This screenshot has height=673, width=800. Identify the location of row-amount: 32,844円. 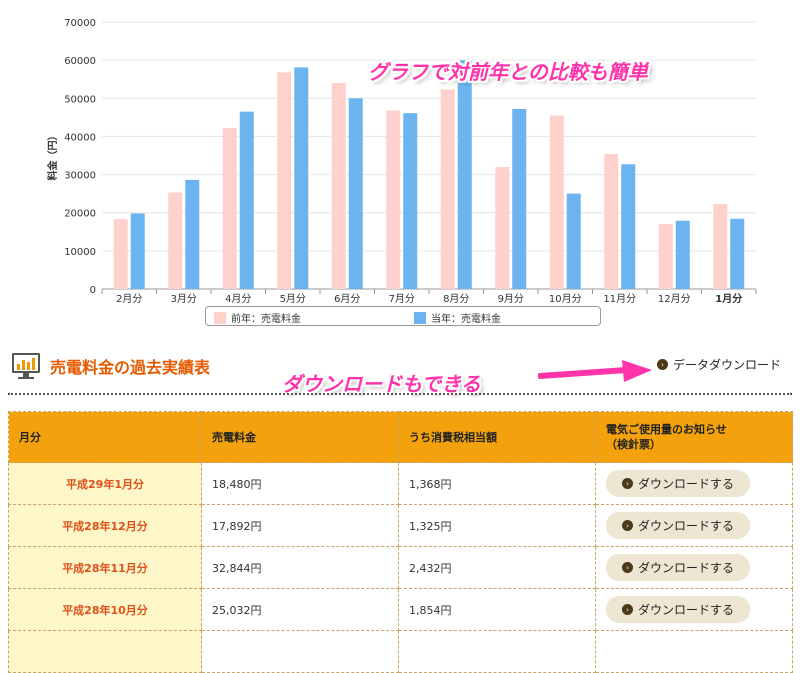
(300, 567).